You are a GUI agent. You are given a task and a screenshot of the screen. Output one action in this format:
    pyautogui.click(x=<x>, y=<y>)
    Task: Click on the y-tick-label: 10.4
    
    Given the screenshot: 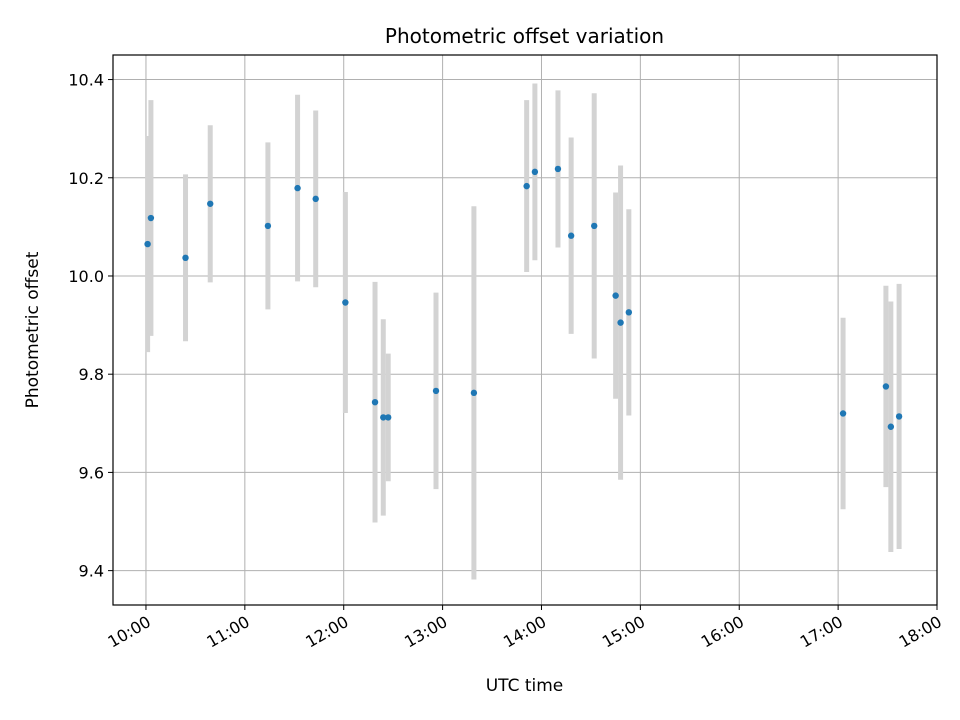 What is the action you would take?
    pyautogui.click(x=86, y=80)
    